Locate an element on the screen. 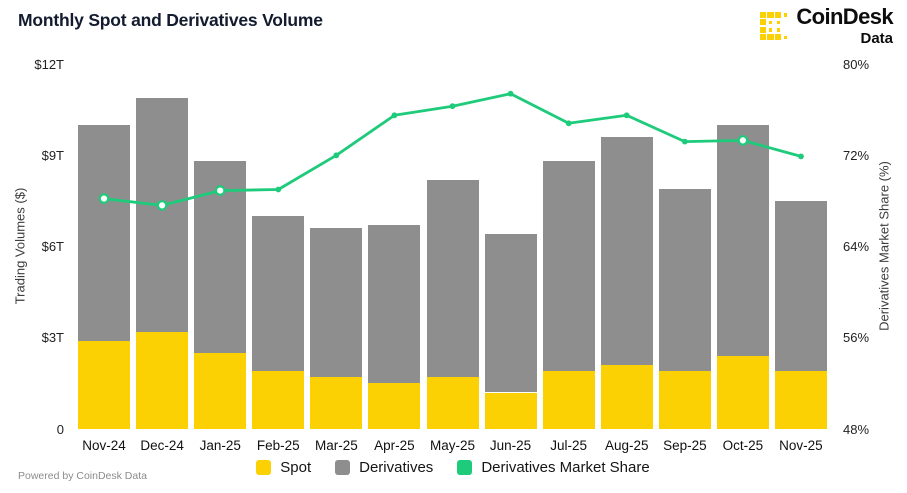 Image resolution: width=907 pixels, height=493 pixels. x-axis-label-Sep-25: Sep-25 is located at coordinates (685, 445).